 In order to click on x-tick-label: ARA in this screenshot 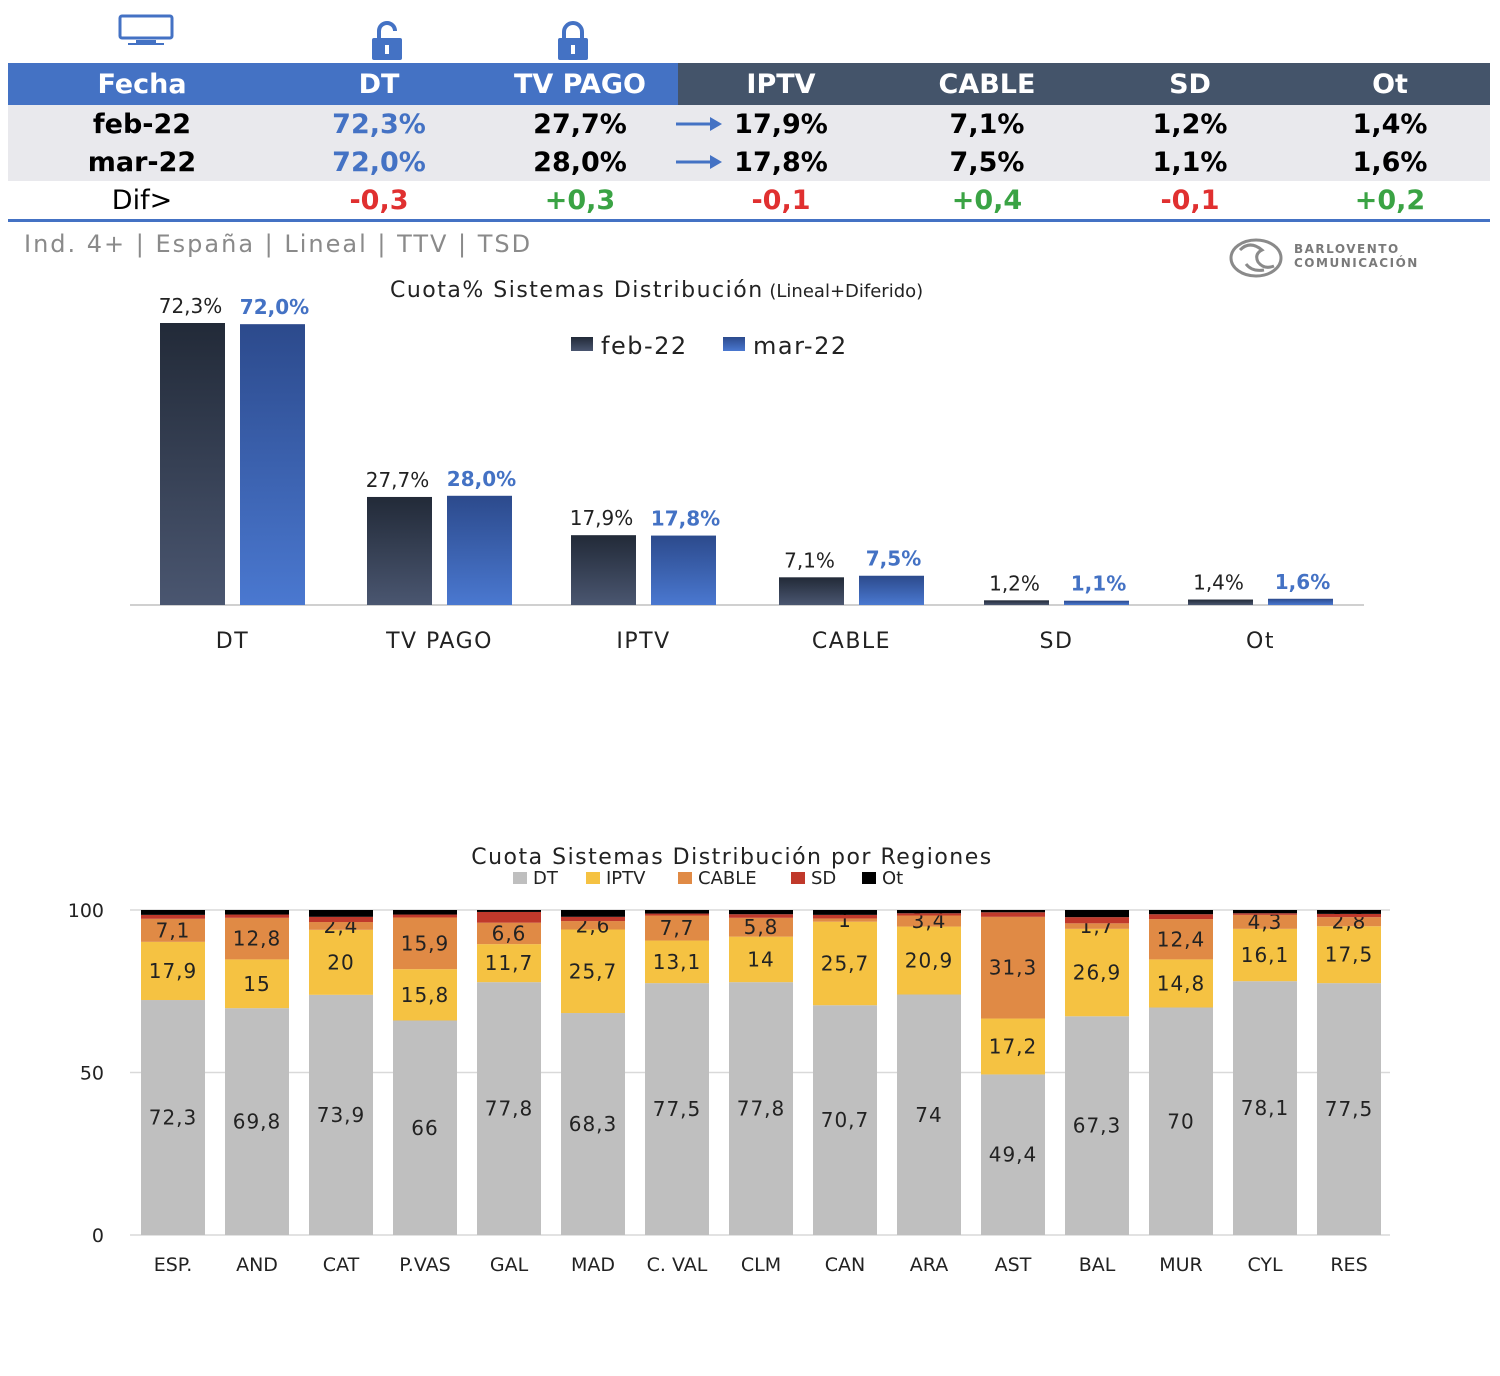, I will do `click(929, 1265)`.